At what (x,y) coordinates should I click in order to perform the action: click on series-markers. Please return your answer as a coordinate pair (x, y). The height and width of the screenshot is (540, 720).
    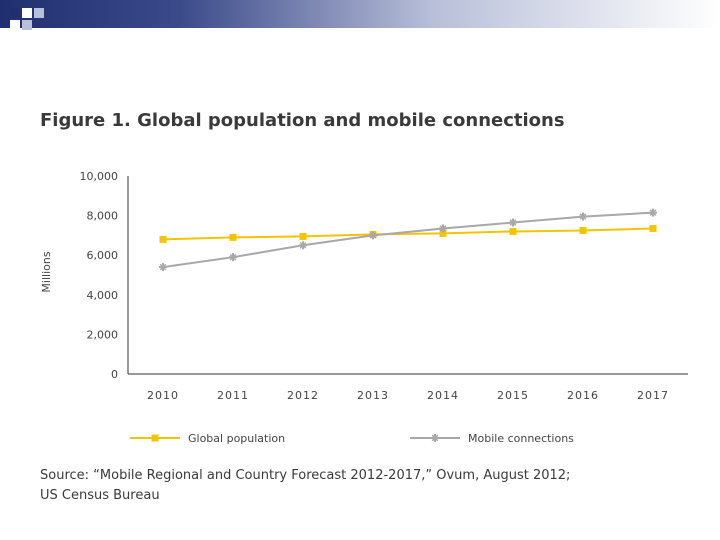
    Looking at the image, I should click on (408, 240).